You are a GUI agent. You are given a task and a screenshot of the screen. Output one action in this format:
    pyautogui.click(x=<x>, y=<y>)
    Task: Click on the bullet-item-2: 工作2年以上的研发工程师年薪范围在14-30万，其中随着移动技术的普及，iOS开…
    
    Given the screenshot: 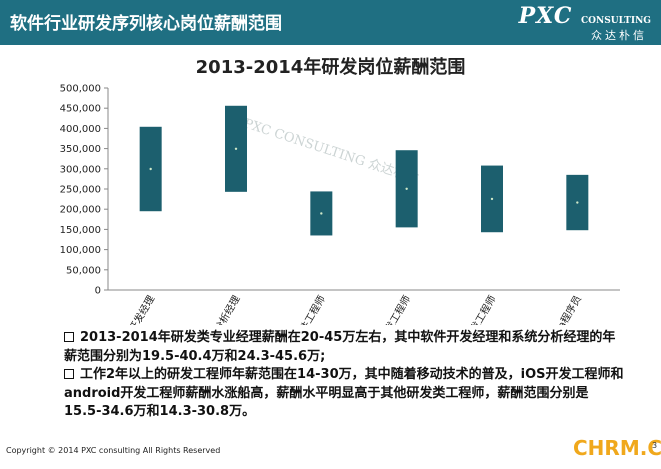 What is the action you would take?
    pyautogui.click(x=344, y=393)
    